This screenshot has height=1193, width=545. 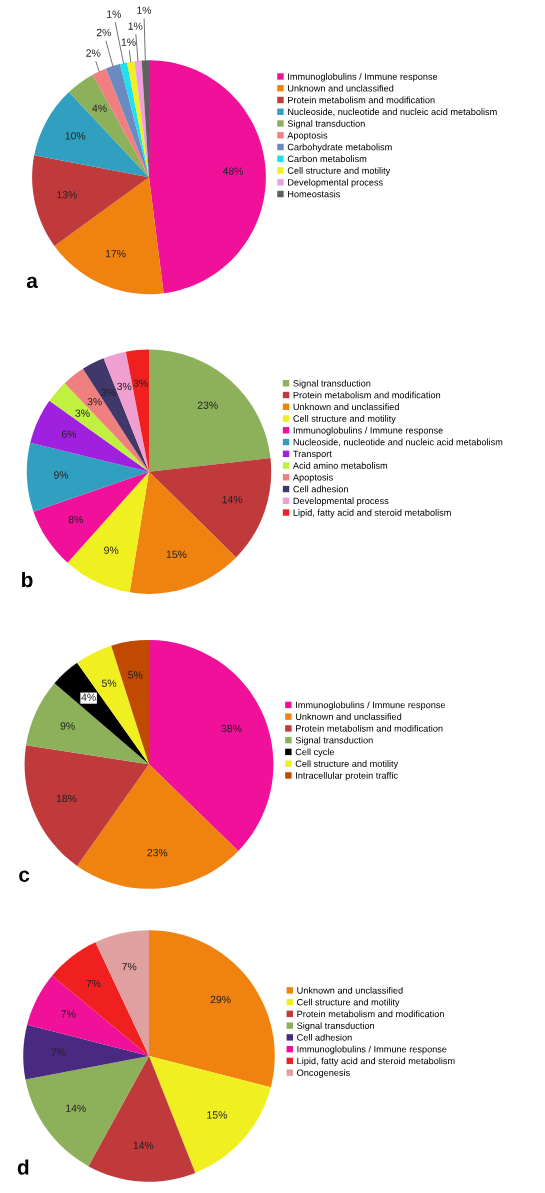 What do you see at coordinates (220, 999) in the screenshot?
I see `data-label: 29%` at bounding box center [220, 999].